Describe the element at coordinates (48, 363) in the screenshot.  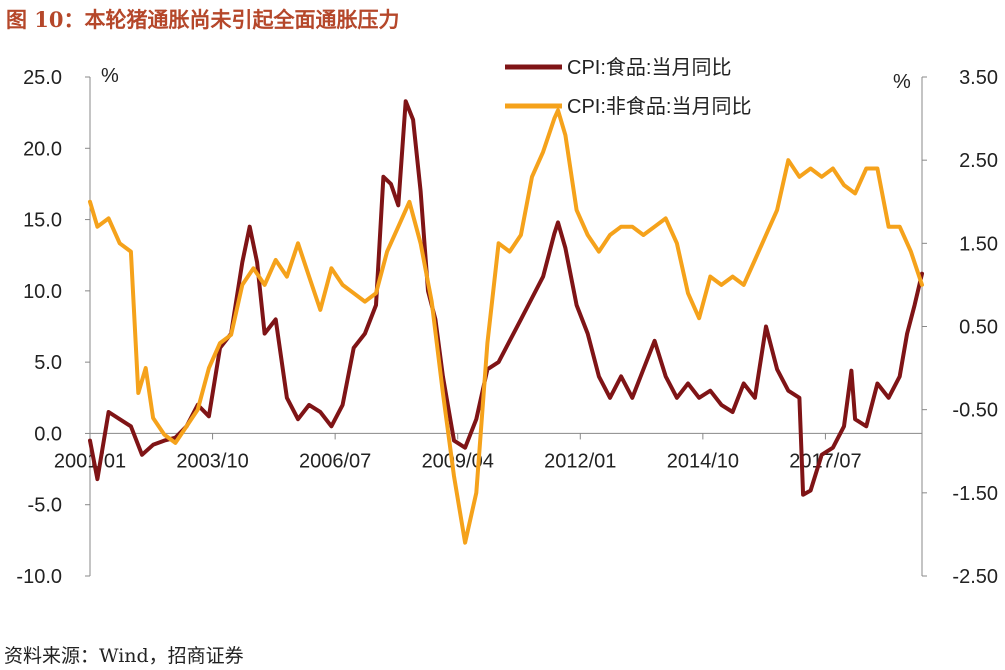
I see `left-tick-label: 5.0` at that location.